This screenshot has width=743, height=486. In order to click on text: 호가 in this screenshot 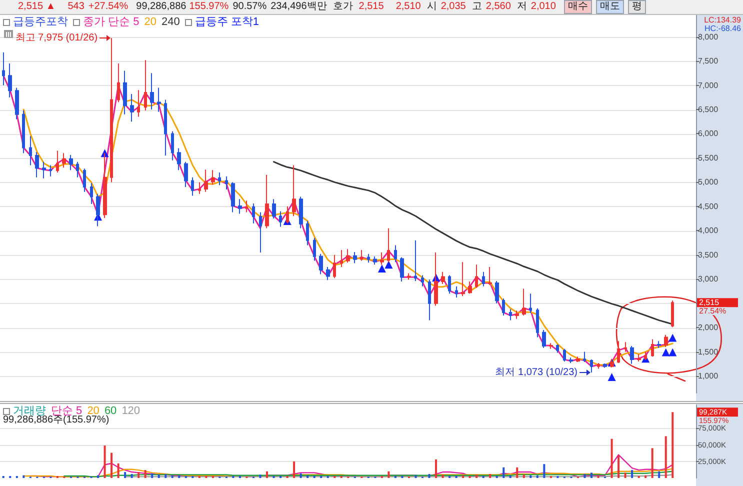, I will do `click(342, 7)`.